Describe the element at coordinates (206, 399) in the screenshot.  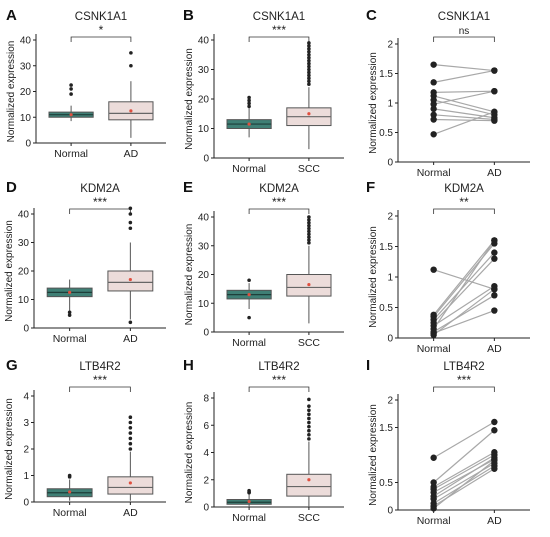
I see `y-tick-label: 8` at that location.